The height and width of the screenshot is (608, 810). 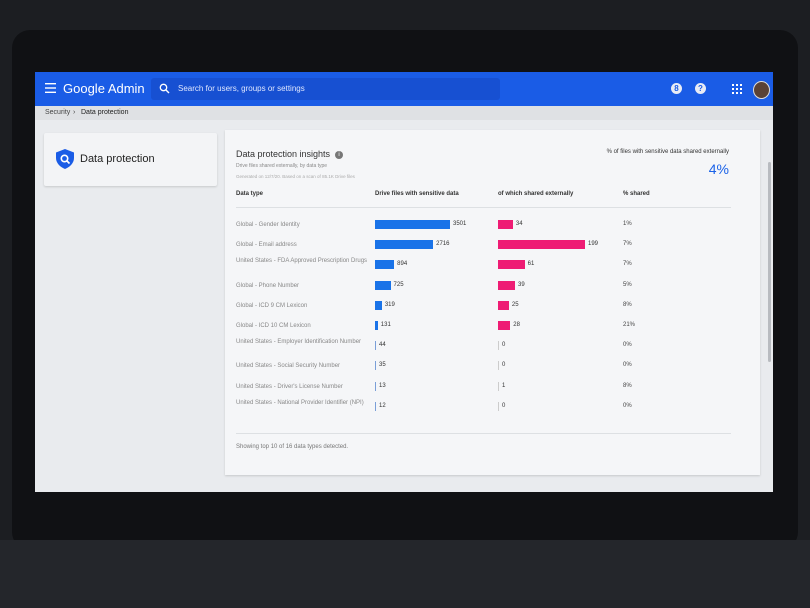 I want to click on header-divider, so click(x=483, y=207).